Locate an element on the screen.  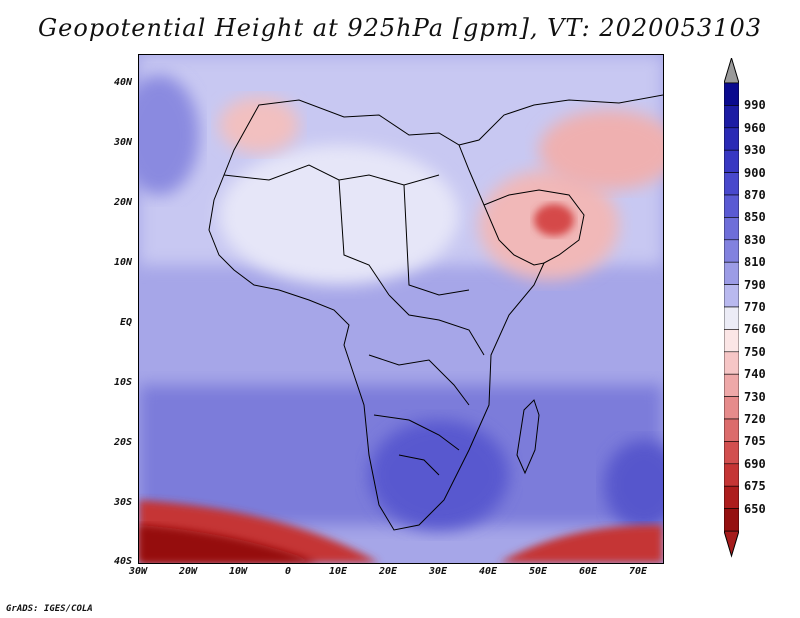
colorbar-top-triangle is located at coordinates (731, 71).